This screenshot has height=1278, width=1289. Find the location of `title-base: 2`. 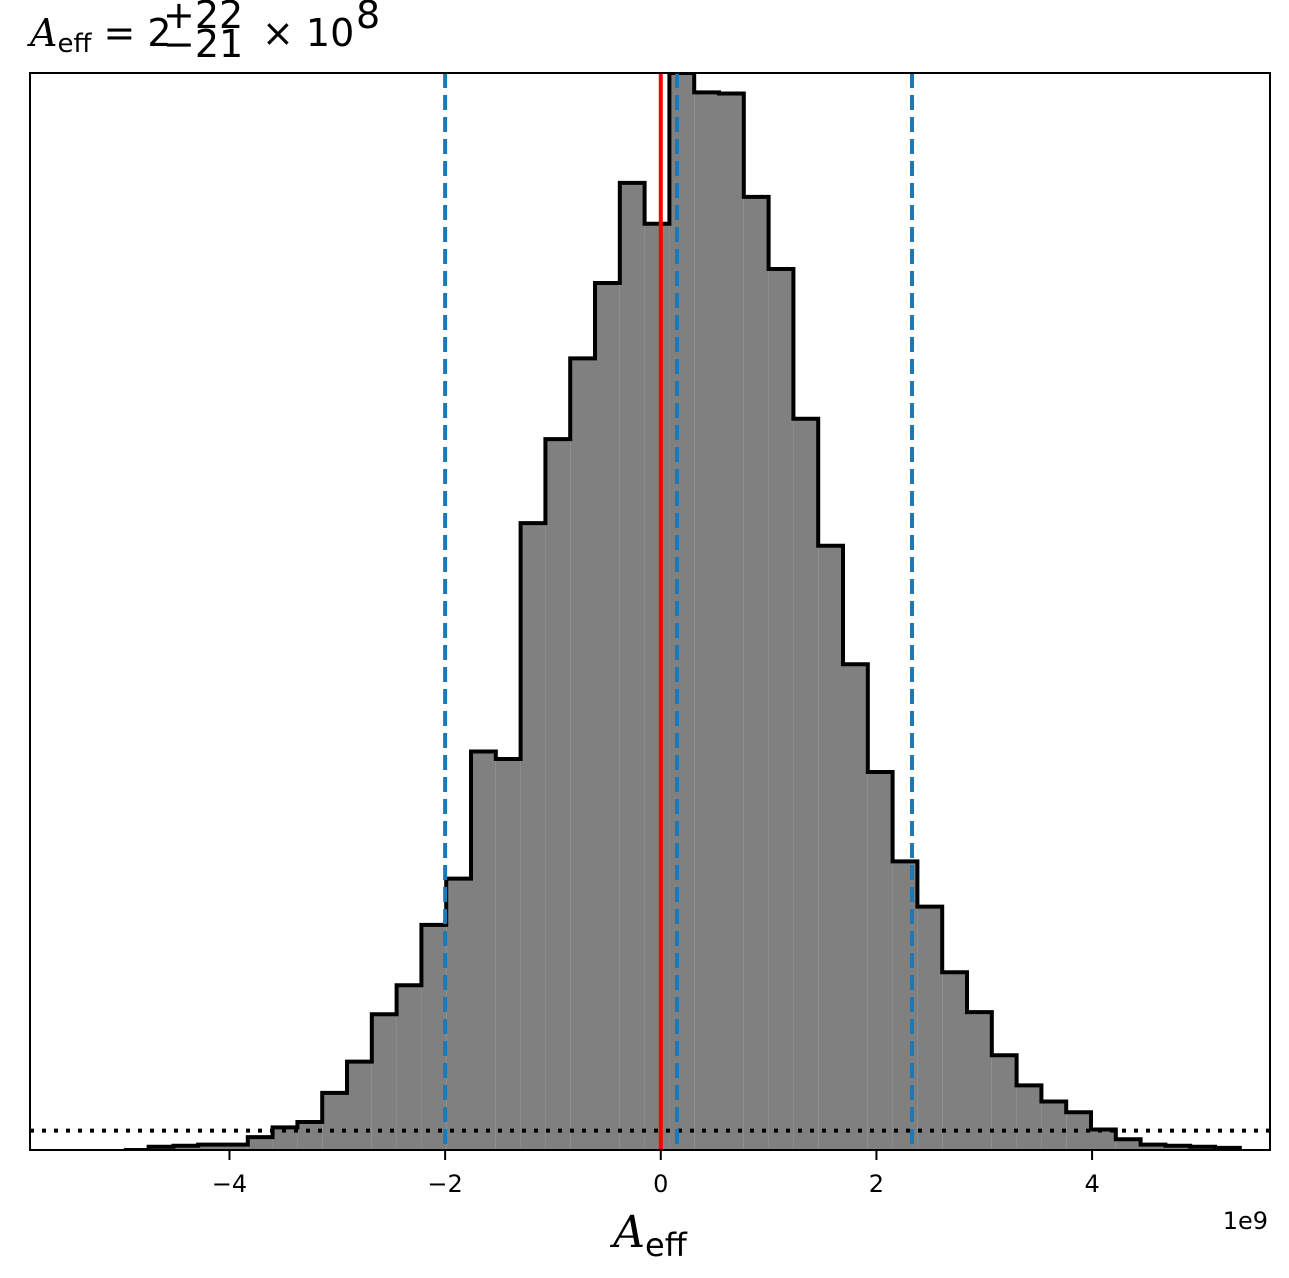

title-base: 2 is located at coordinates (159, 33).